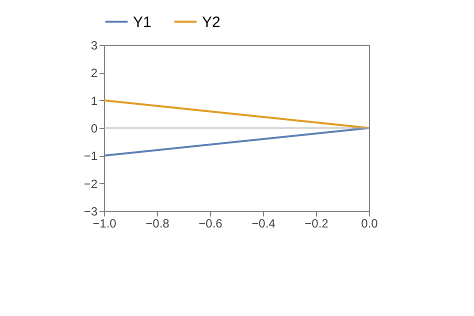  Describe the element at coordinates (104, 223) in the screenshot. I see `x-tick-label: −1.0` at that location.